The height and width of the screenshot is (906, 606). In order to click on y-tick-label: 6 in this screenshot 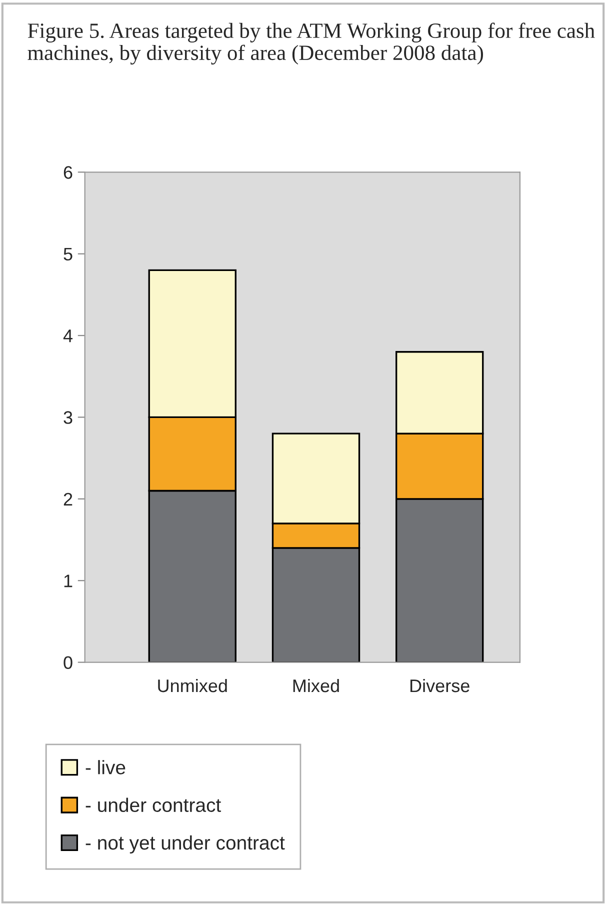, I will do `click(68, 172)`.